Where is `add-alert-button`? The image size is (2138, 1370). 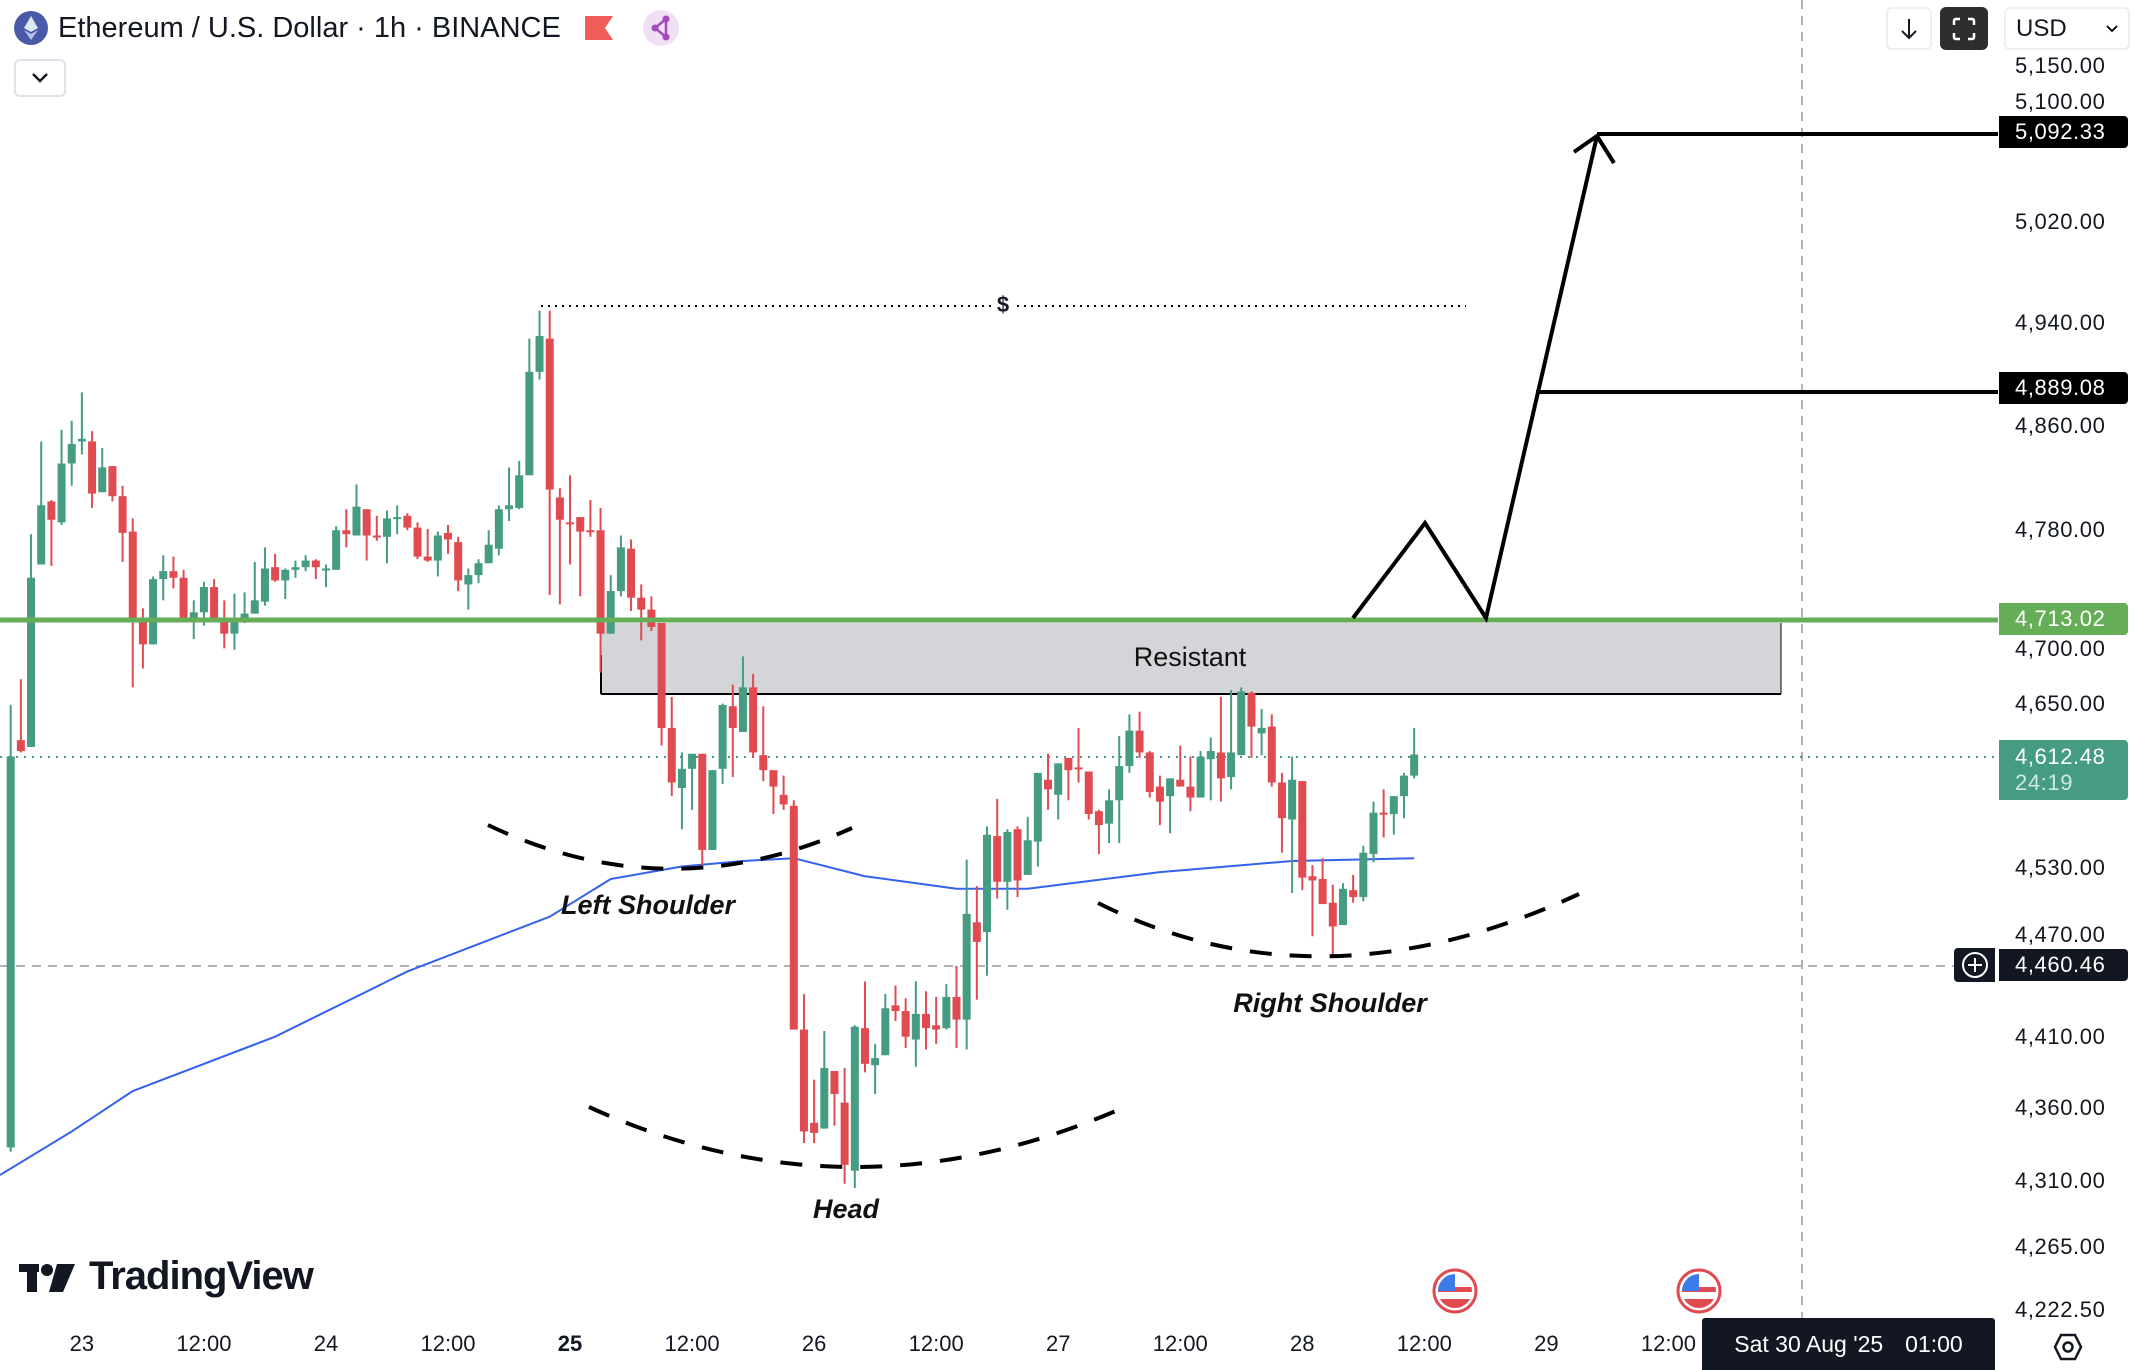 add-alert-button is located at coordinates (1974, 965).